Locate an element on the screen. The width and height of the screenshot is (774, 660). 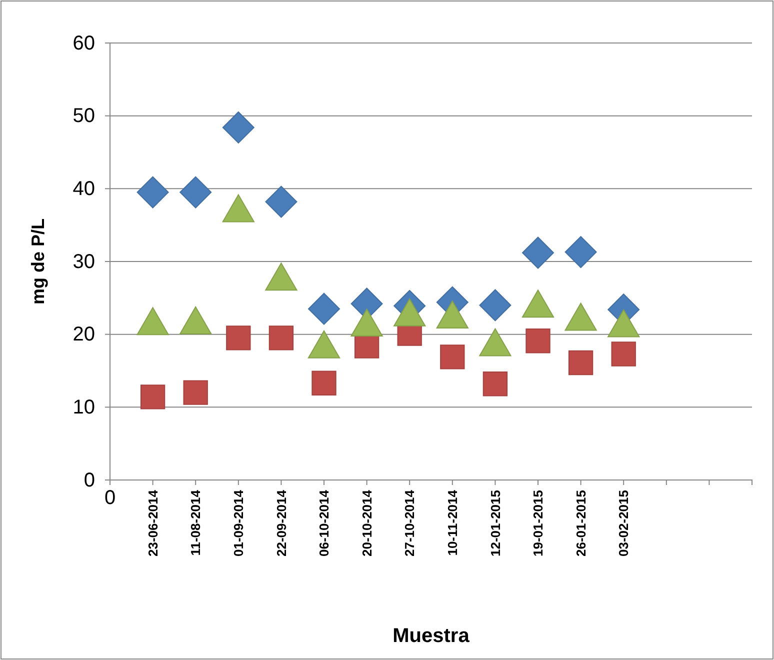
x-tick-label: 11-08-2014 is located at coordinates (196, 522).